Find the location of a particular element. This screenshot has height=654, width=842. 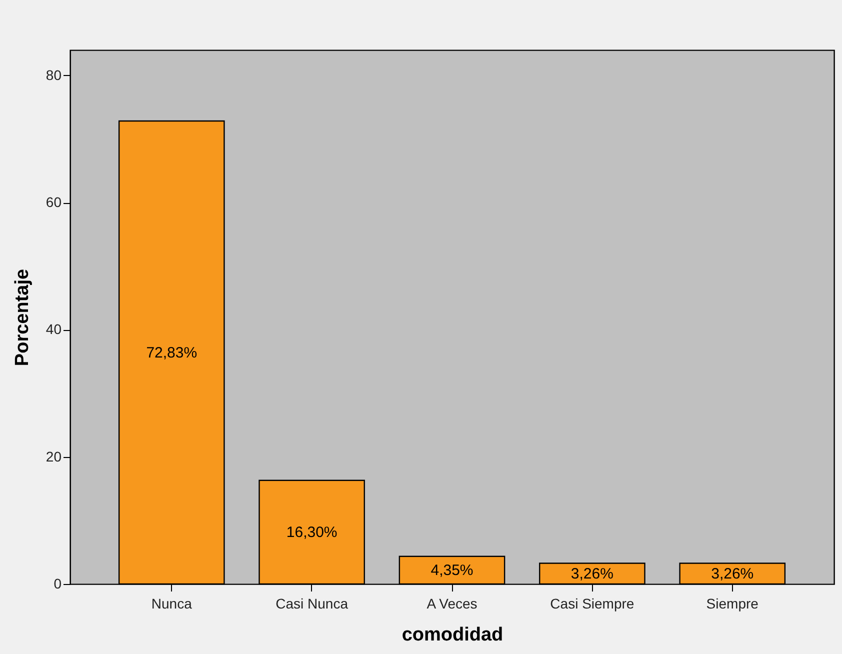

y-tick-label: 0 is located at coordinates (58, 584).